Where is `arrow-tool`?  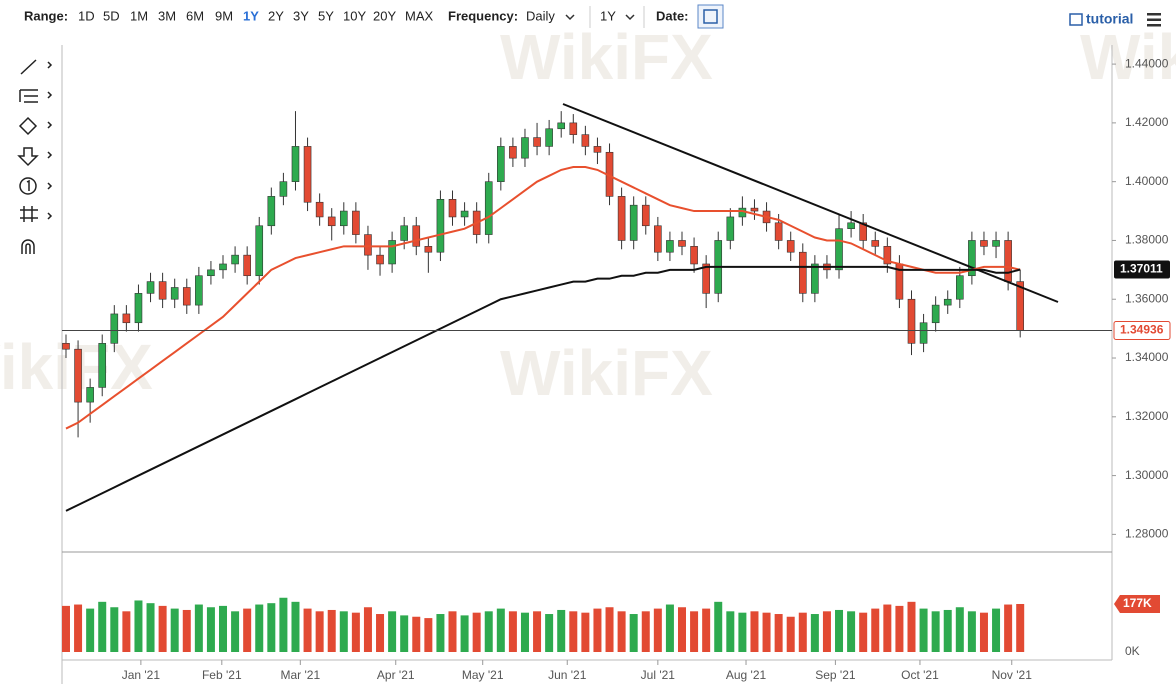
arrow-tool is located at coordinates (35, 157).